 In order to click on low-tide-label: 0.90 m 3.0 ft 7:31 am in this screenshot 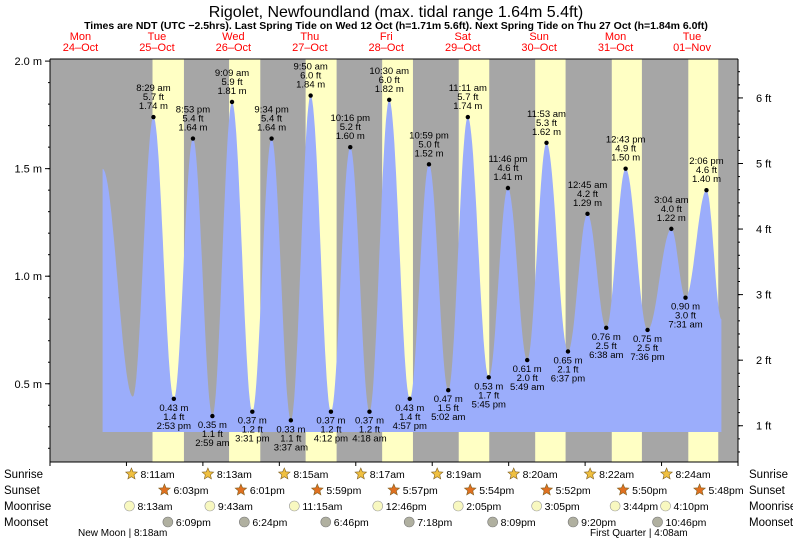, I will do `click(685, 316)`.